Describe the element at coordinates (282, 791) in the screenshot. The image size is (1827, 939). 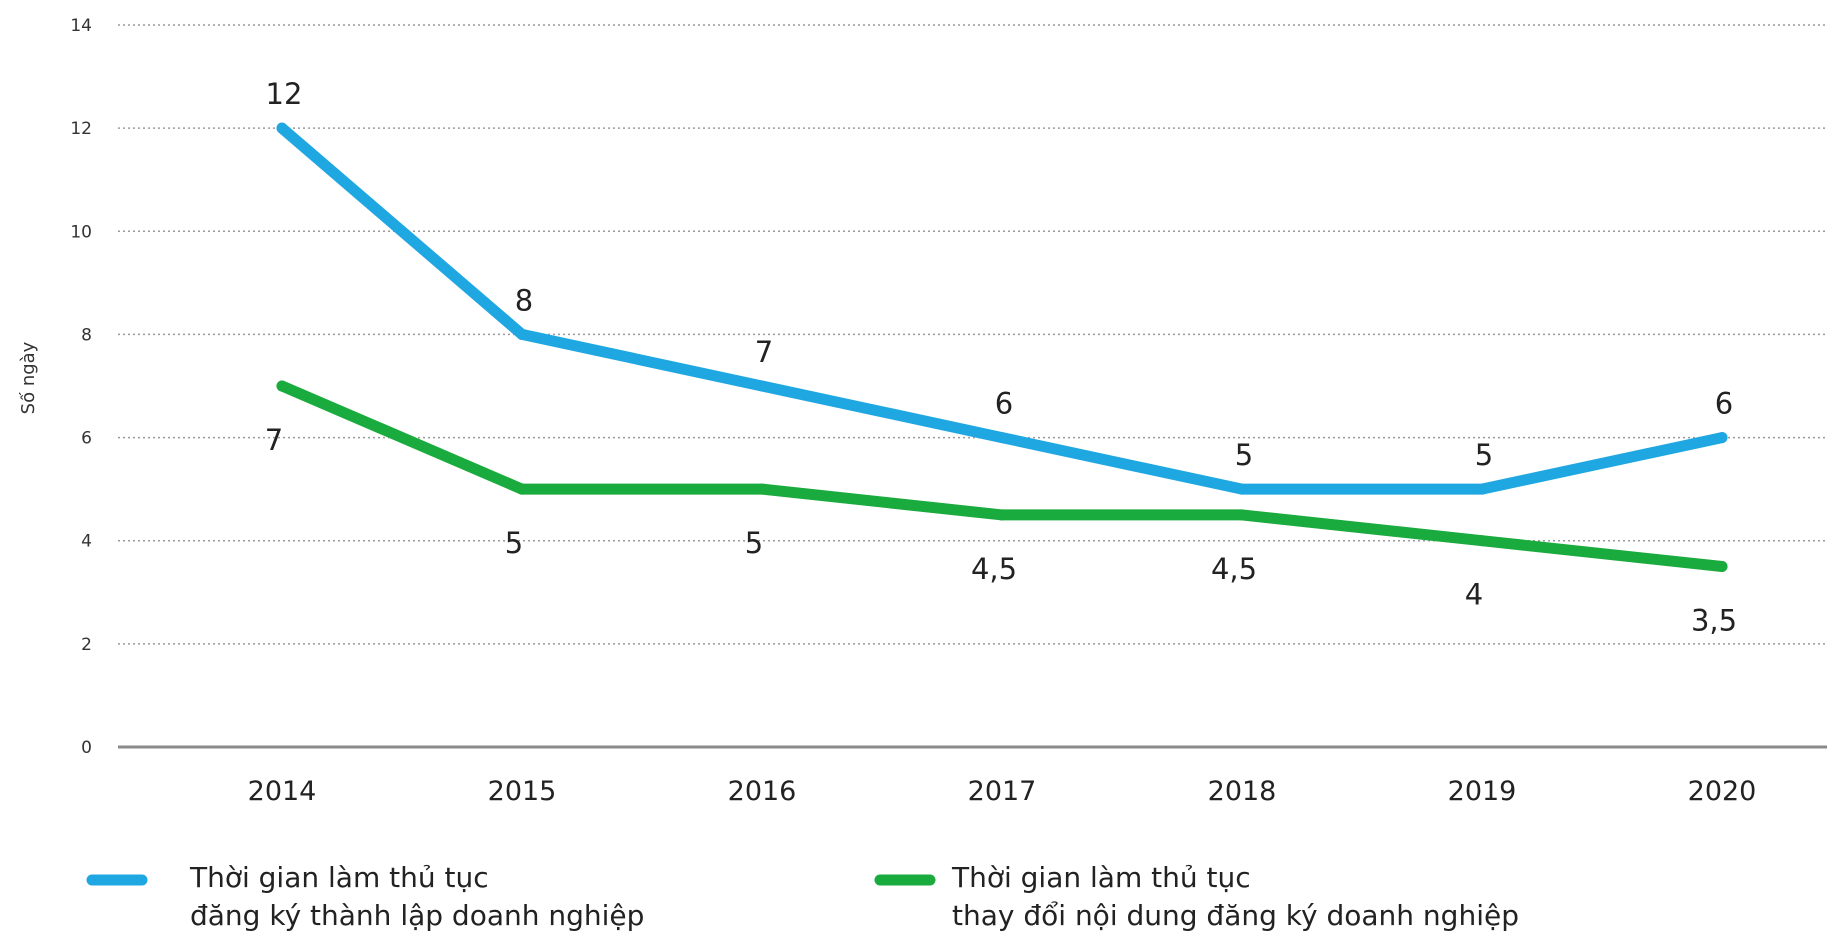
I see `x-tick-label-2014: 2014` at that location.